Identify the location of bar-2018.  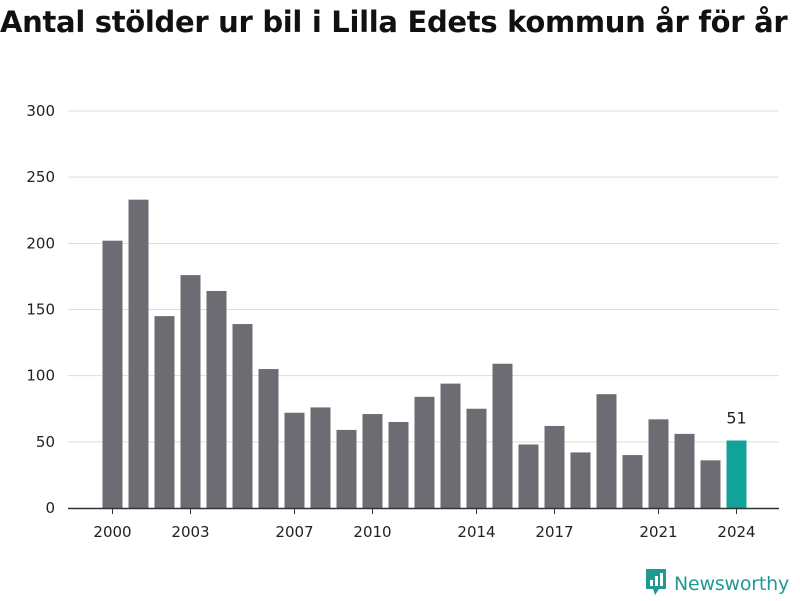
(580, 480).